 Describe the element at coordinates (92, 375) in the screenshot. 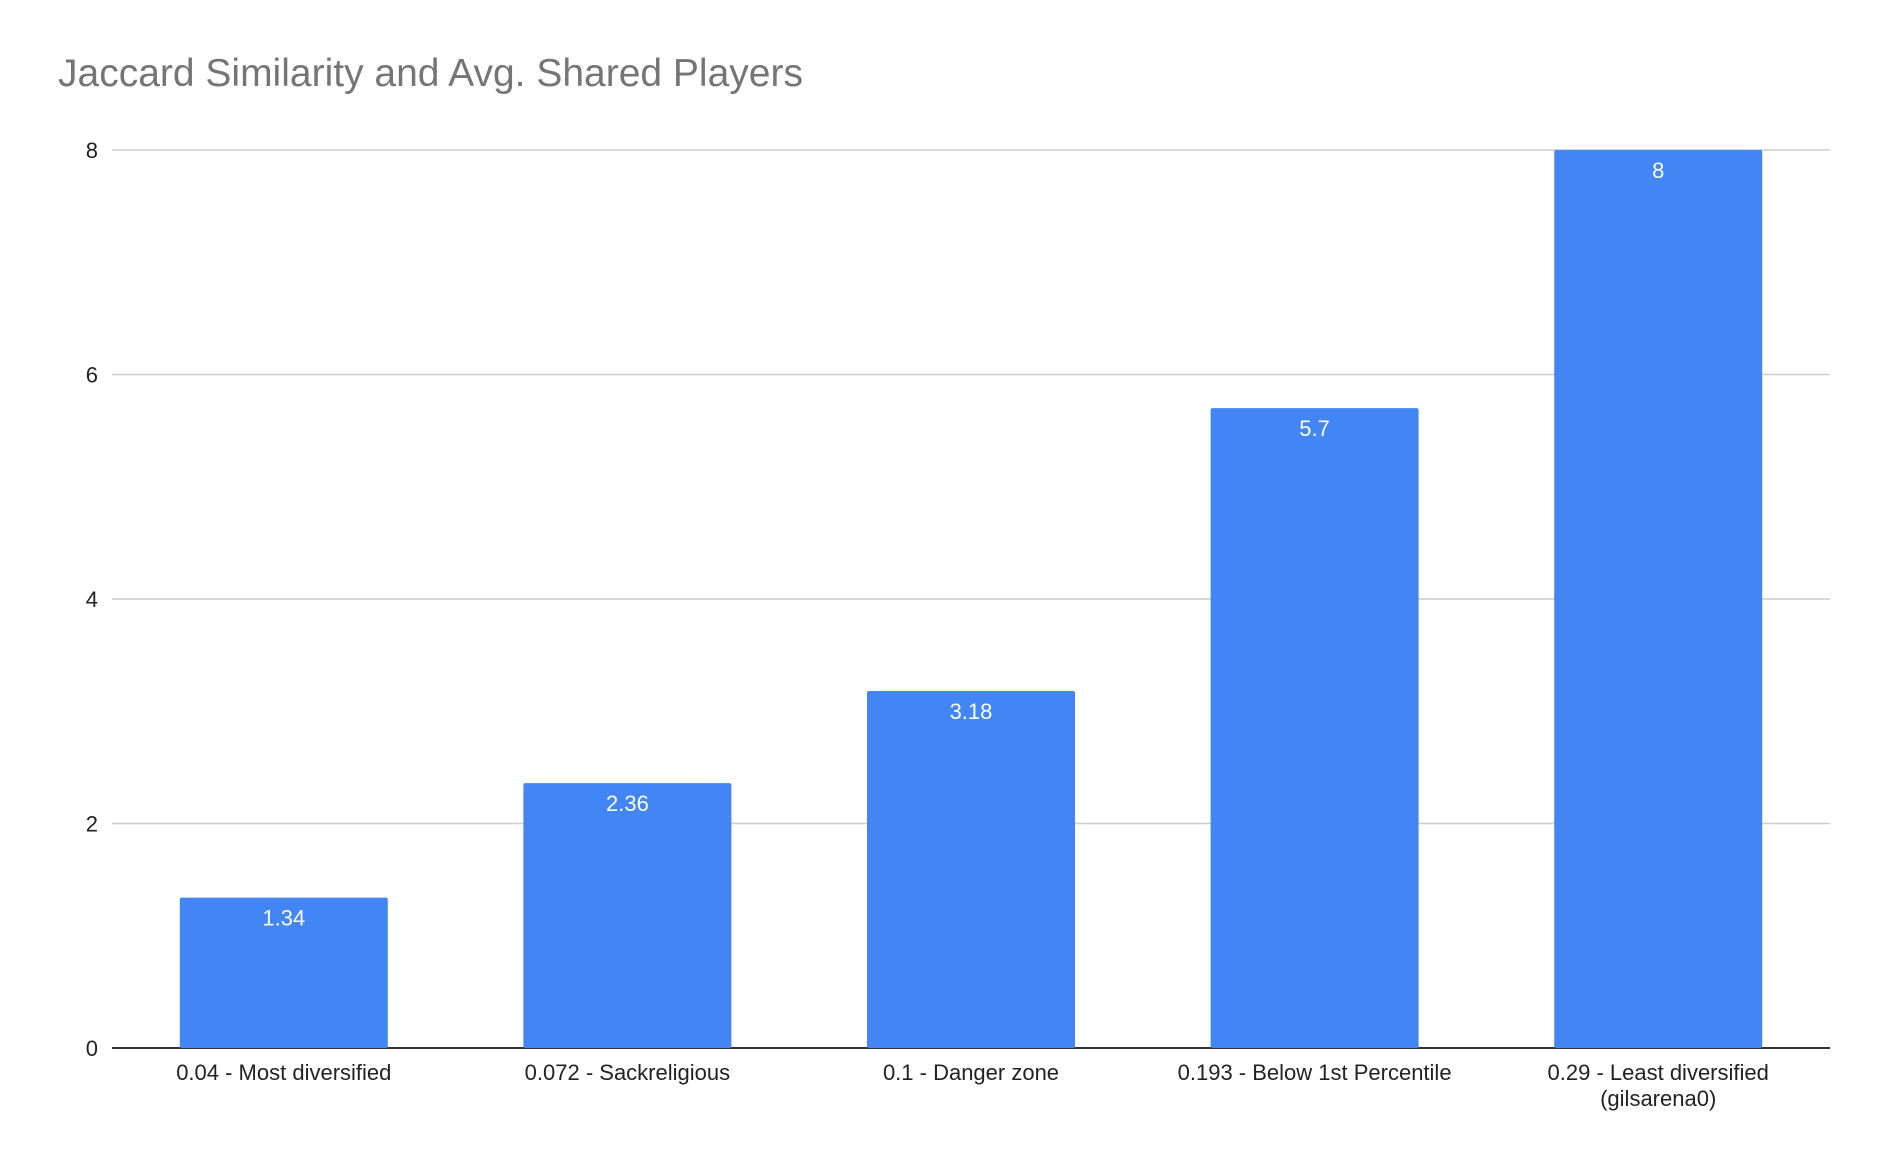

I see `y-tick-label: 6` at that location.